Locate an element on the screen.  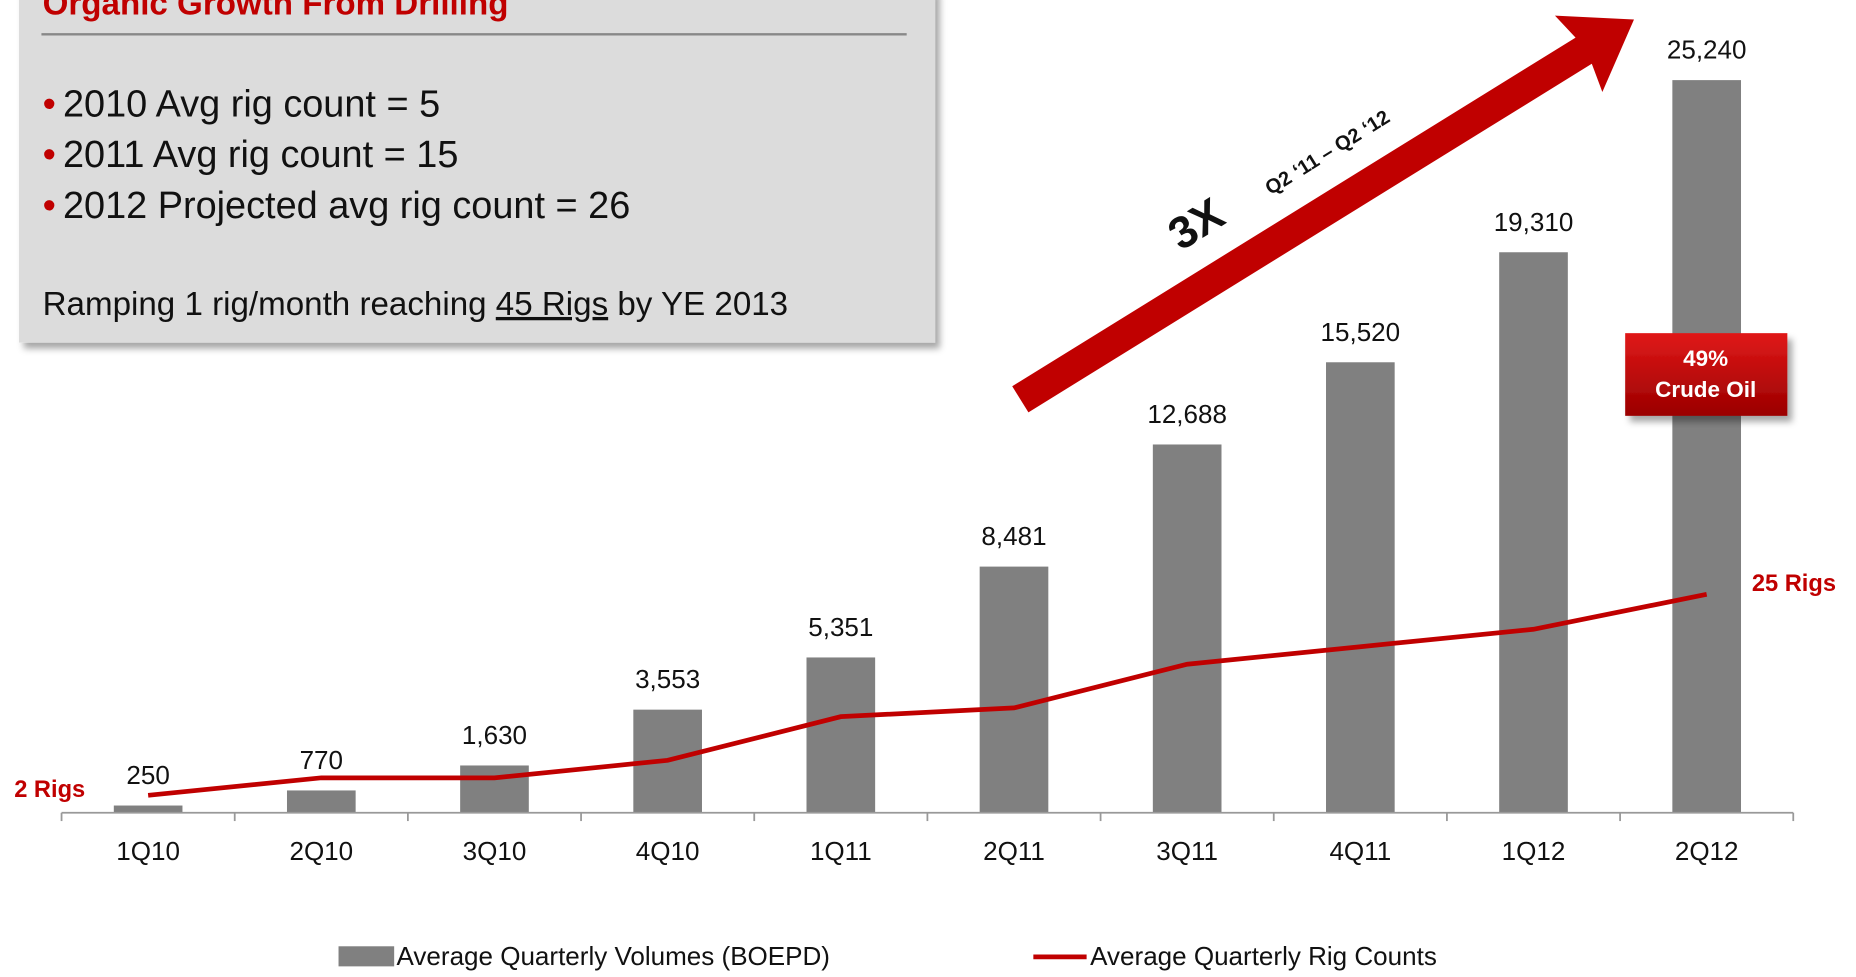
value-label: 250 is located at coordinates (147, 775).